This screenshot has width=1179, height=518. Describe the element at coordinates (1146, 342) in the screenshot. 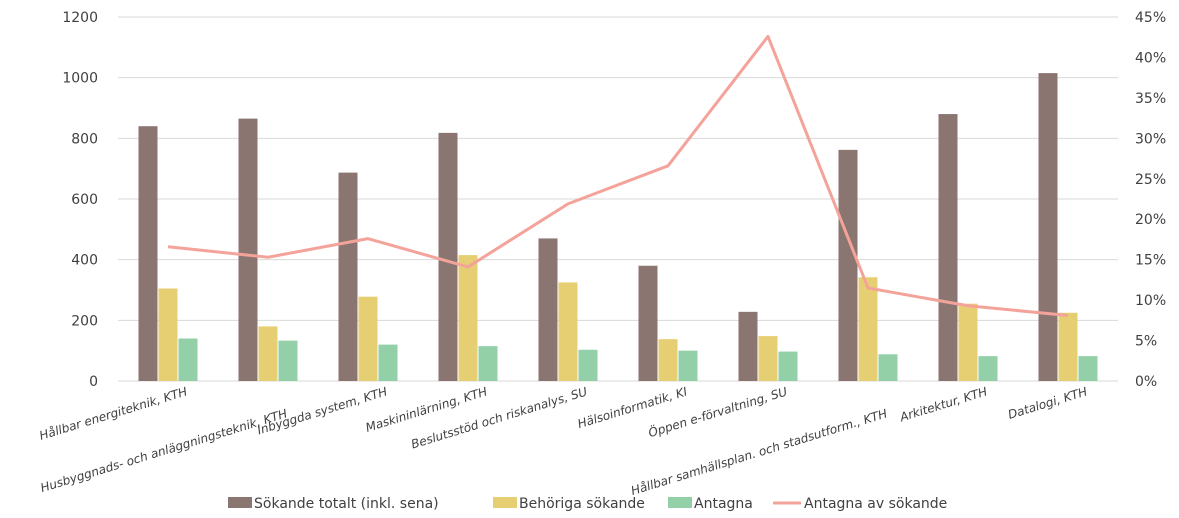

I see `right-axis-tick-label: 5%` at that location.